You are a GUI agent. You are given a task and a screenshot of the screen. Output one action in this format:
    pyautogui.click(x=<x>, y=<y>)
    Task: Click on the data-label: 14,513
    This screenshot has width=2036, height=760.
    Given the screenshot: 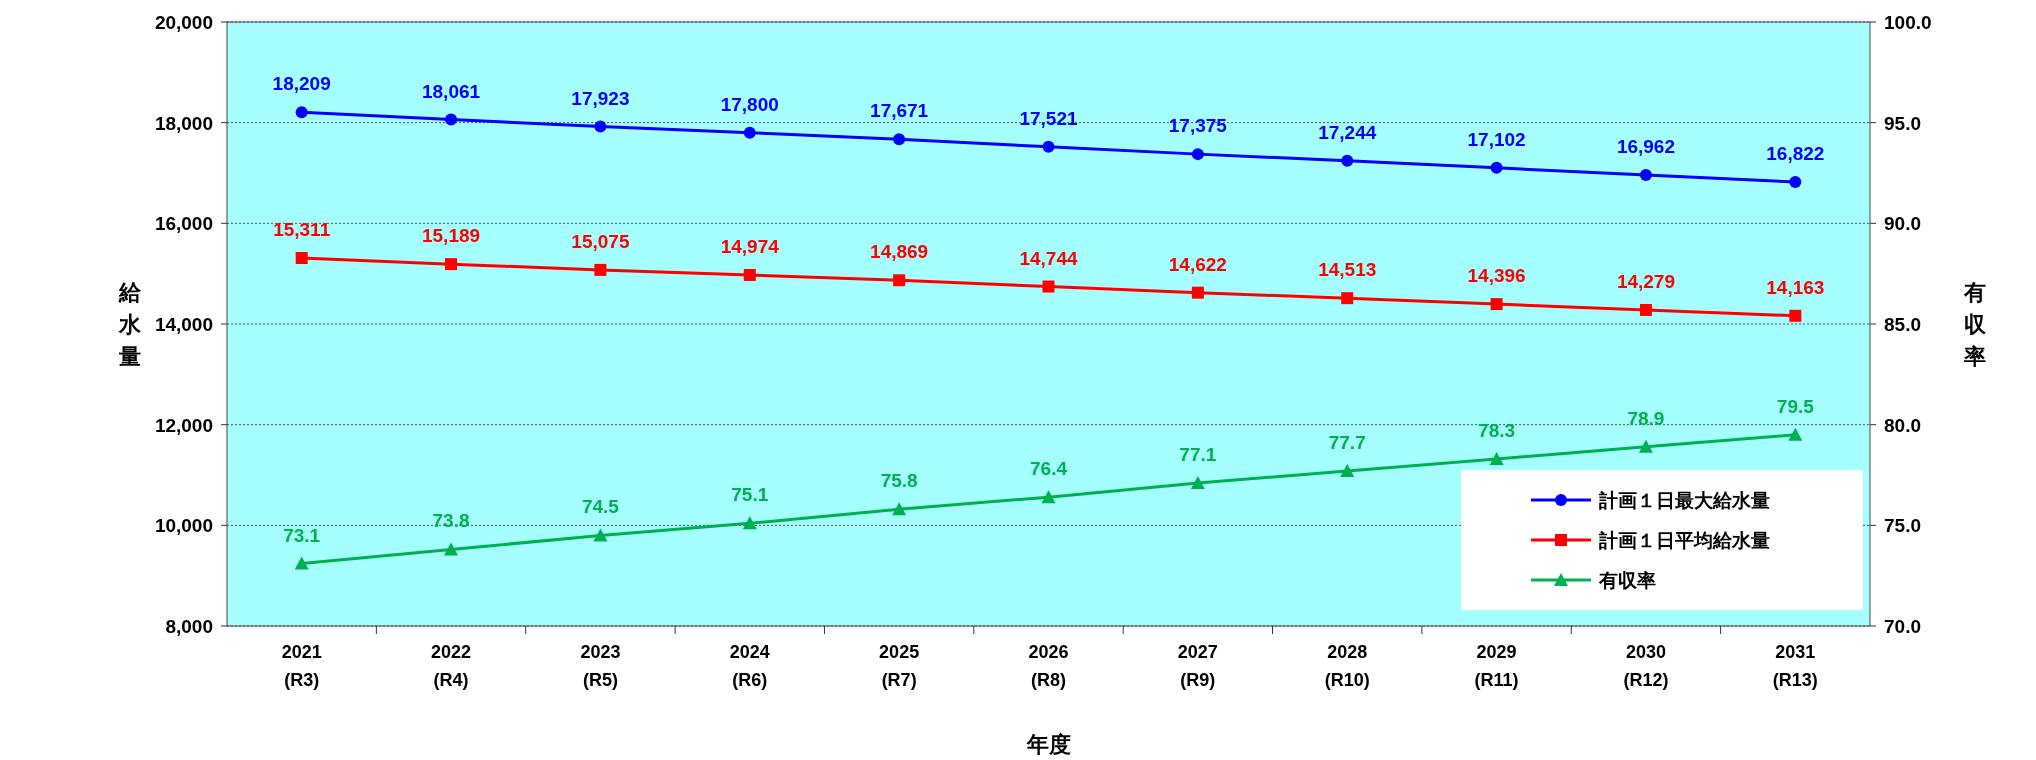 What is the action you would take?
    pyautogui.click(x=1347, y=270)
    